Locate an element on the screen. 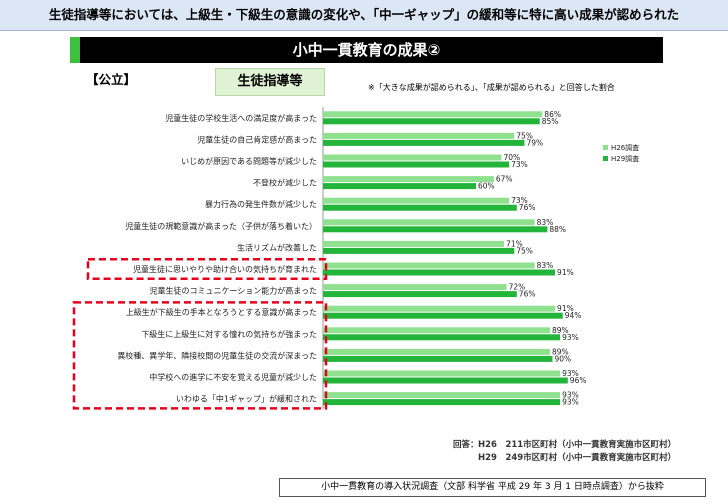  source-h29: H29 249市区町村（小中一貫教育実施市区町村） is located at coordinates (577, 458).